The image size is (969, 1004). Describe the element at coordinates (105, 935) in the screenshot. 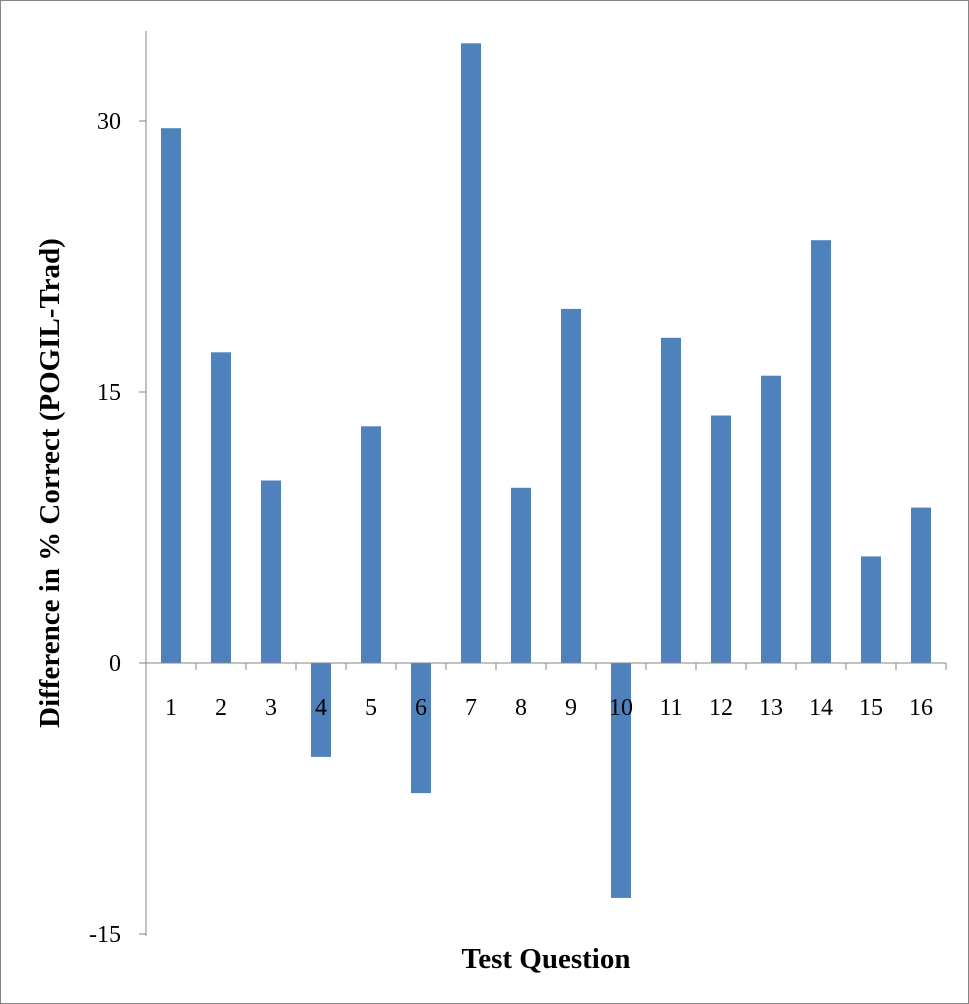

I see `y-tick-label: -15` at that location.